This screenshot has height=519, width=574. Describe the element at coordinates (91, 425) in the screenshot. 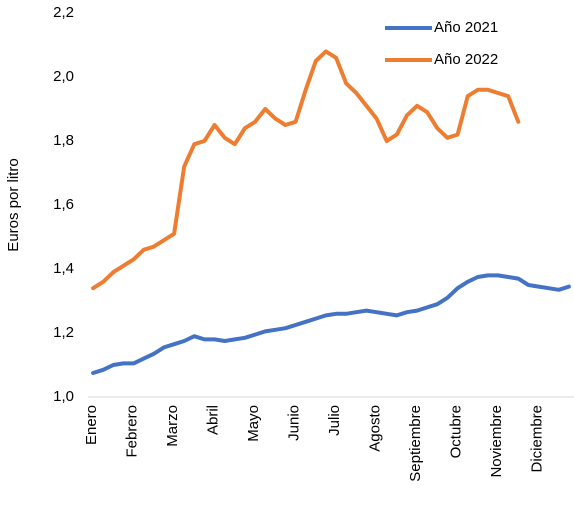

I see `x-tick-label: Enero` at that location.